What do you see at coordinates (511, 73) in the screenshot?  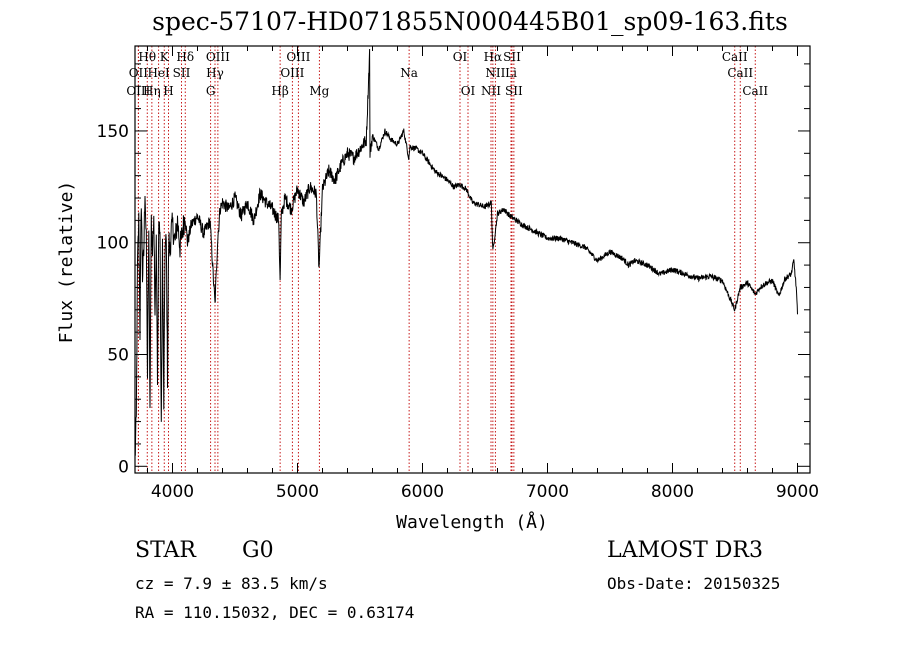 I see `spectral-line-label: Li` at bounding box center [511, 73].